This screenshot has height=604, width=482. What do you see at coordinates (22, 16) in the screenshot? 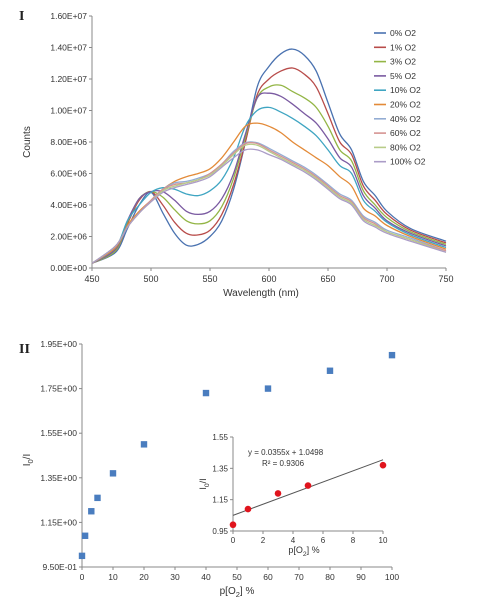
I see `panel-label-i: I` at bounding box center [22, 16].